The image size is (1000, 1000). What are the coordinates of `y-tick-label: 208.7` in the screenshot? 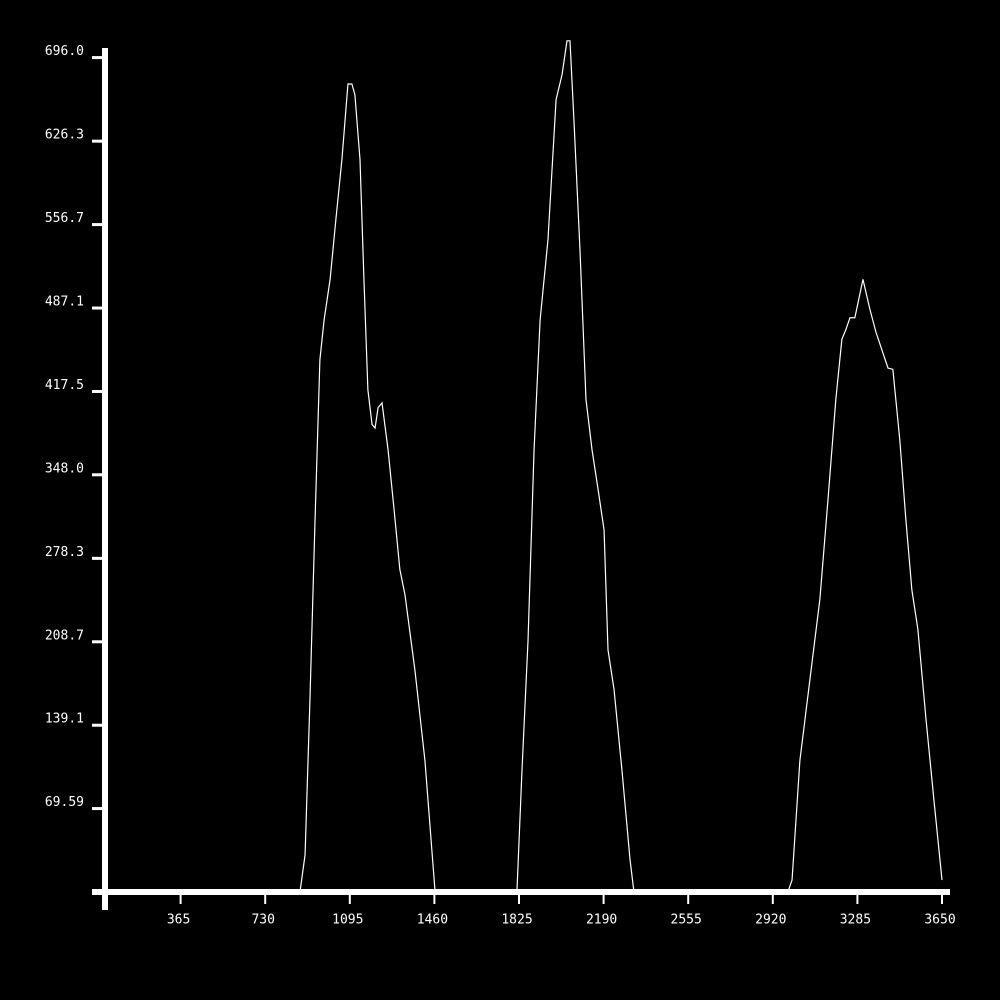 It's located at (64, 635).